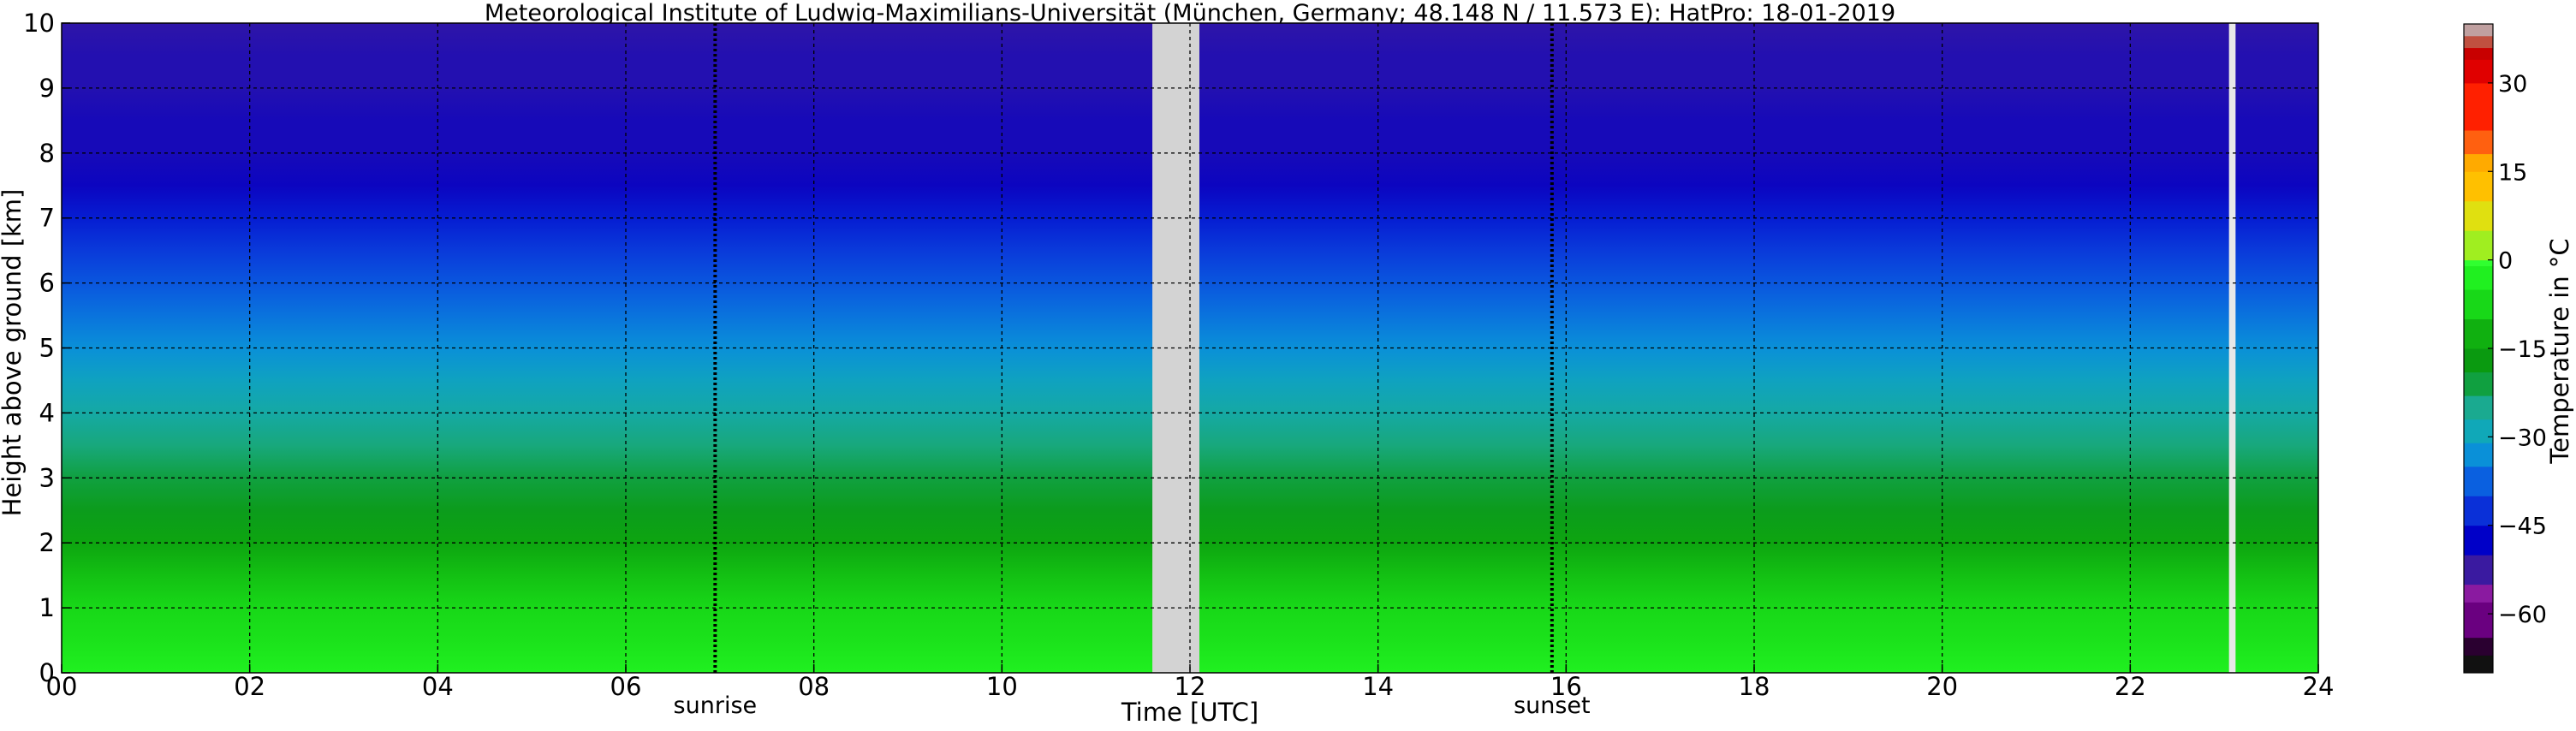  I want to click on colorbar-tick-label: 30, so click(2512, 84).